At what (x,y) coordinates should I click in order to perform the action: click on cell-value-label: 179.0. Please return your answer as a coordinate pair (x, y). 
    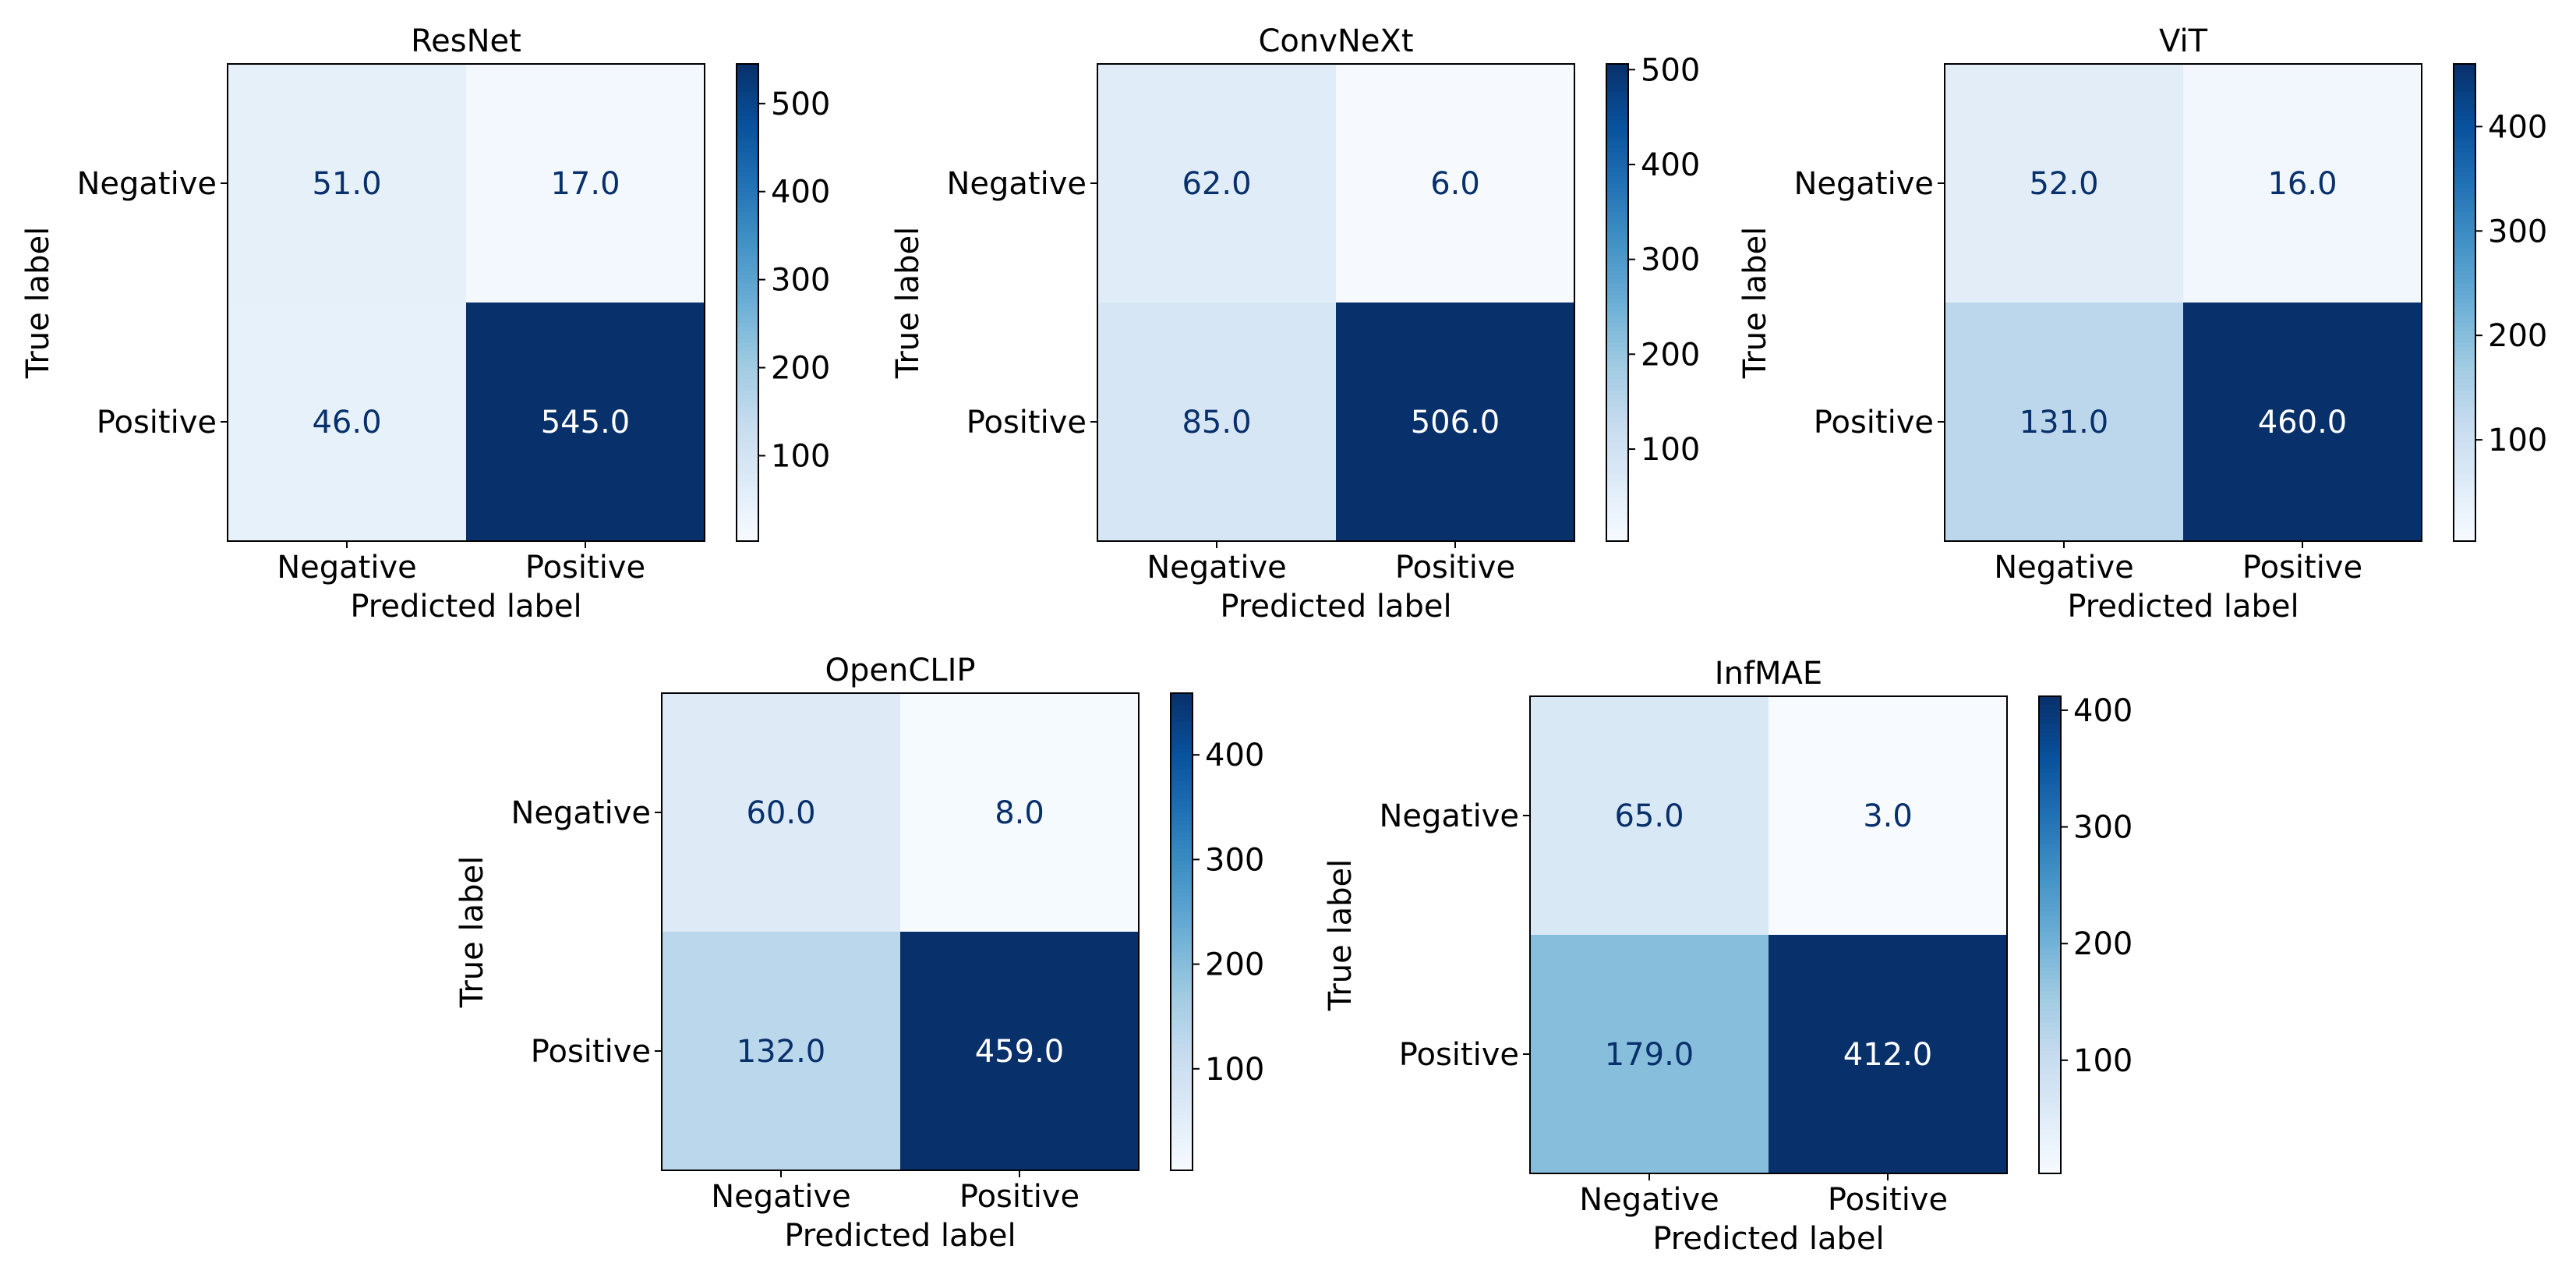
    Looking at the image, I should click on (1649, 1055).